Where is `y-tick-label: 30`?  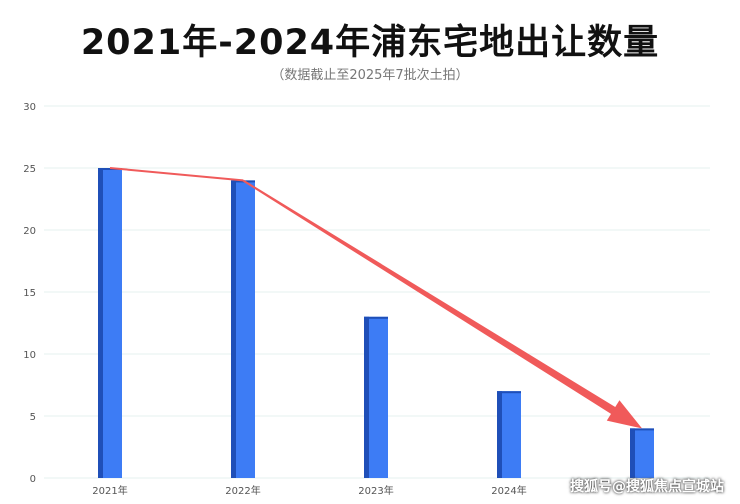
y-tick-label: 30 is located at coordinates (29, 107).